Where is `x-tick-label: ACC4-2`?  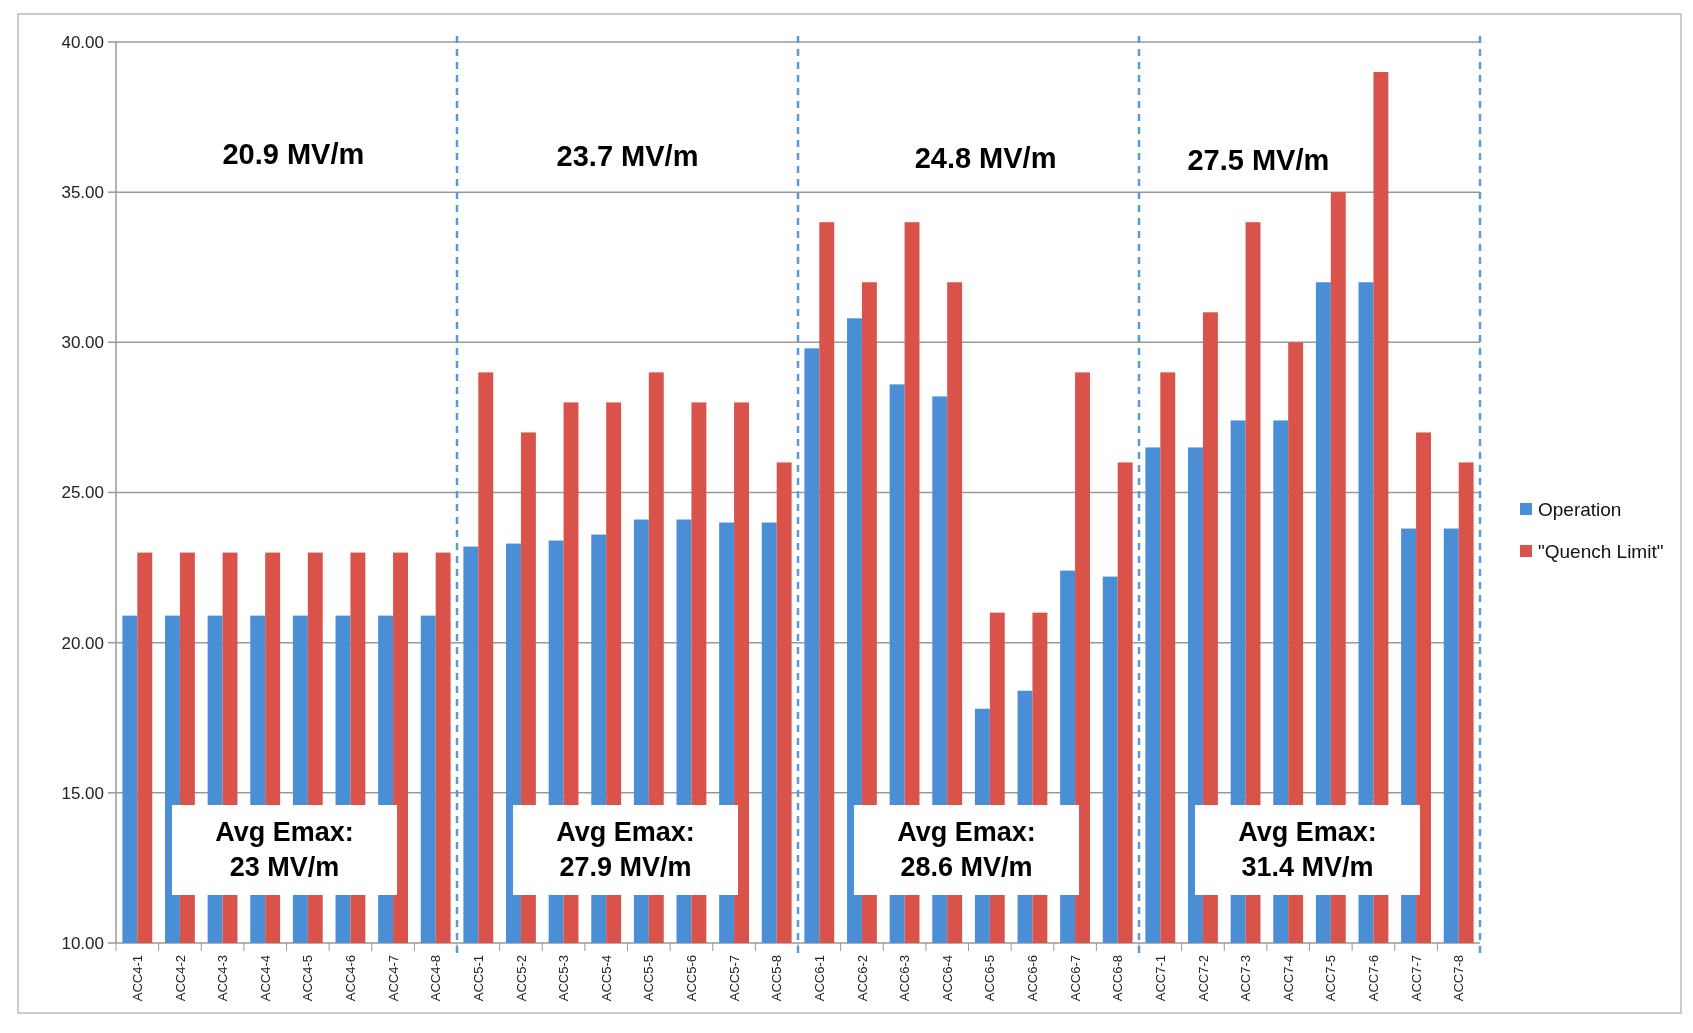
x-tick-label: ACC4-2 is located at coordinates (180, 978).